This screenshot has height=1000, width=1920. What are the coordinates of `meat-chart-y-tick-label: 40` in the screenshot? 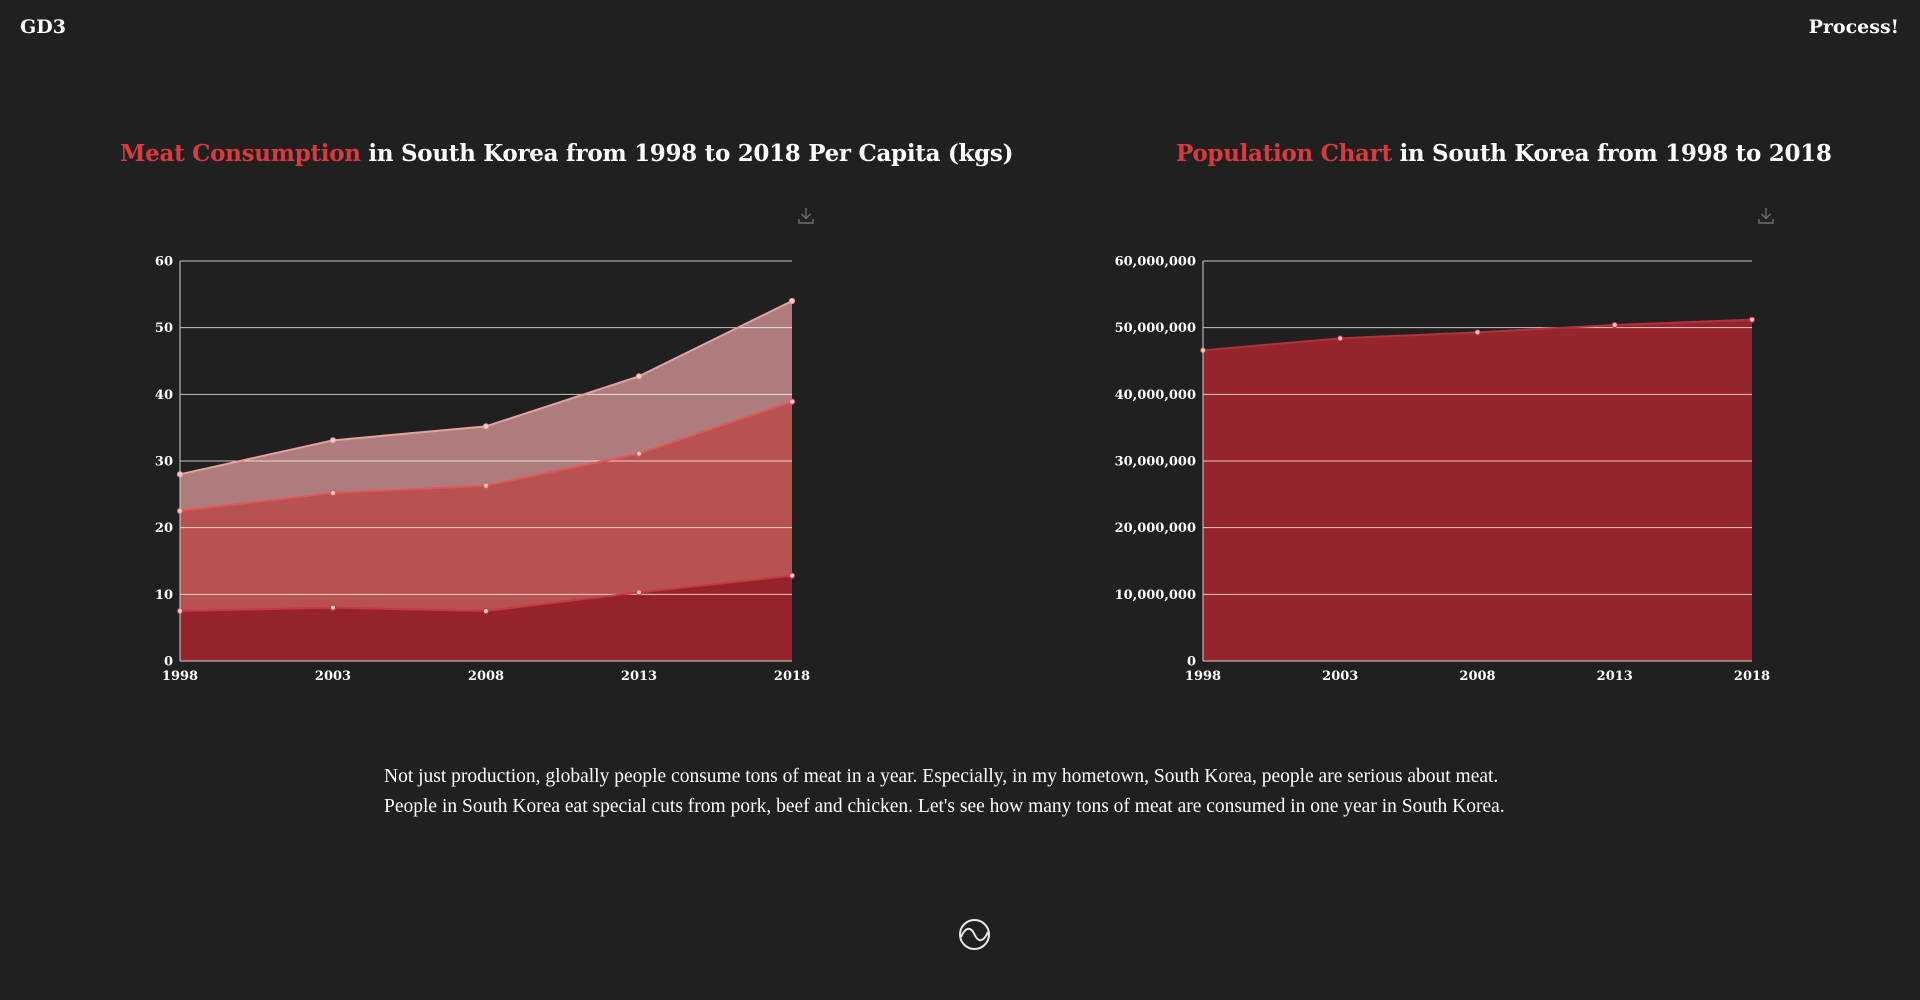 It's located at (164, 395).